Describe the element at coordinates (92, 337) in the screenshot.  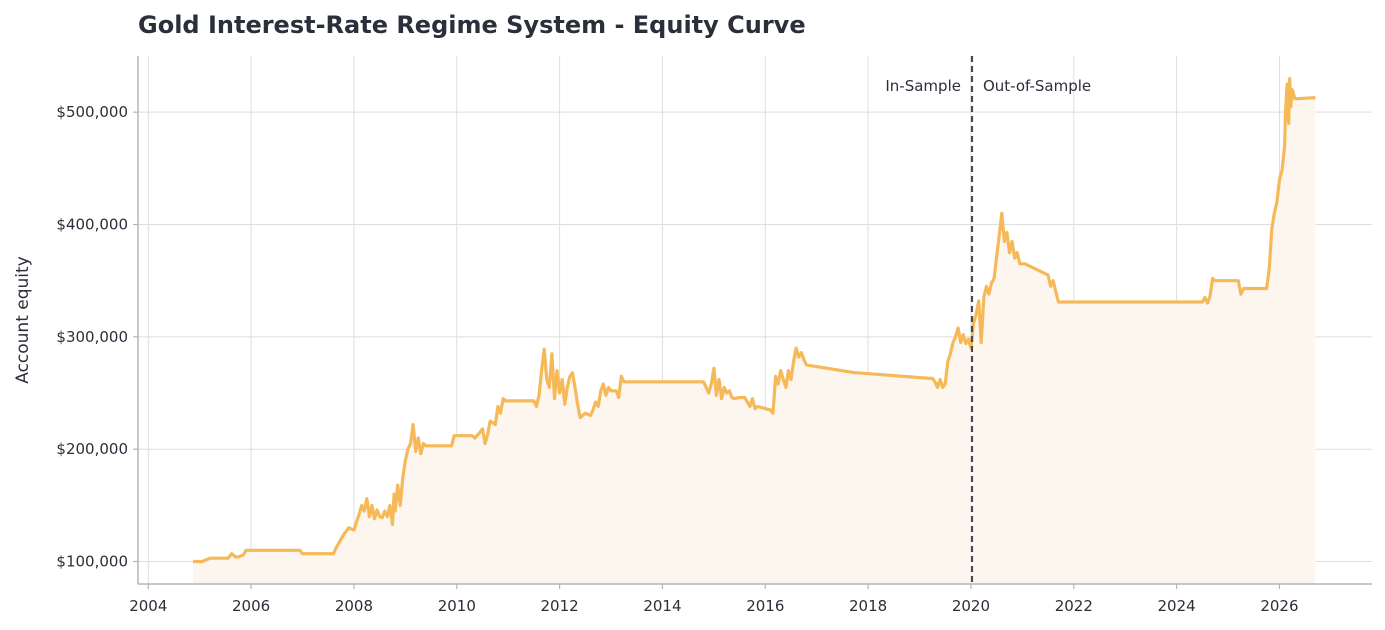
I see `y-tick-label: $300,000` at that location.